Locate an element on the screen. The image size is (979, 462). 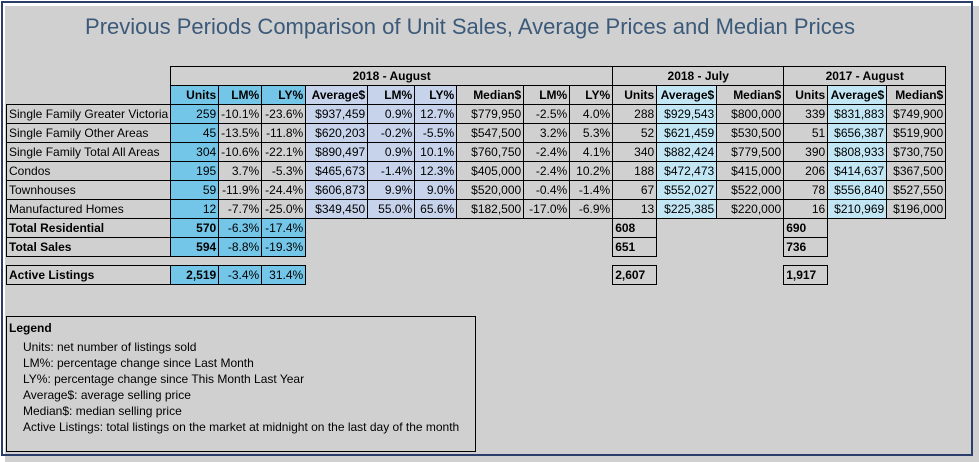
totals-row: Total Residential 570 -6.3% -17.4% 608 690 is located at coordinates (475, 228).